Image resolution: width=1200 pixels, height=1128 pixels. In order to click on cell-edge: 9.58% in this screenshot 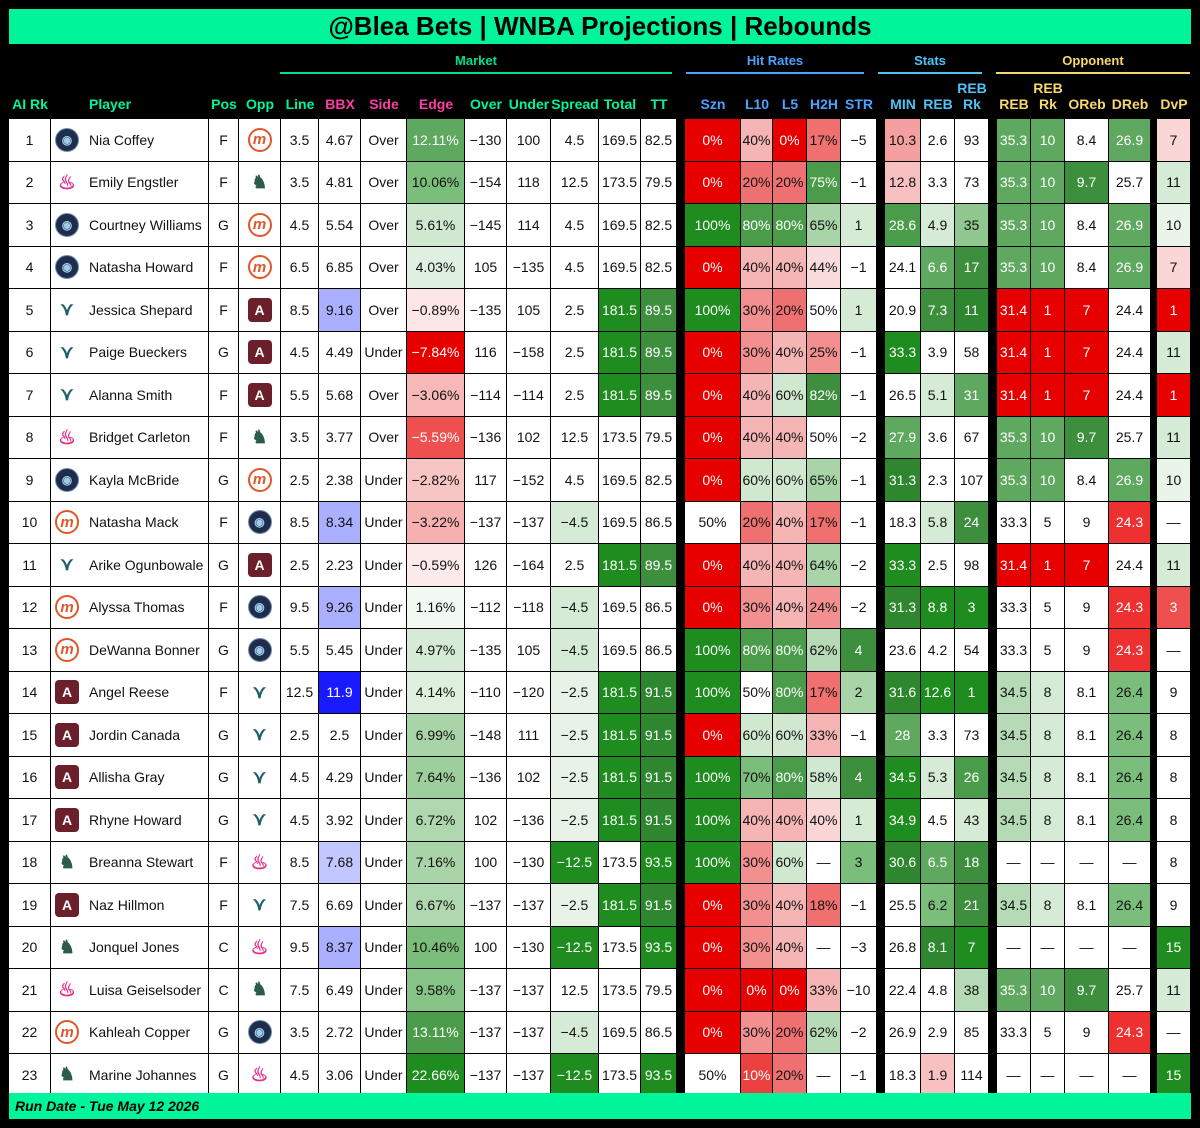, I will do `click(436, 990)`.